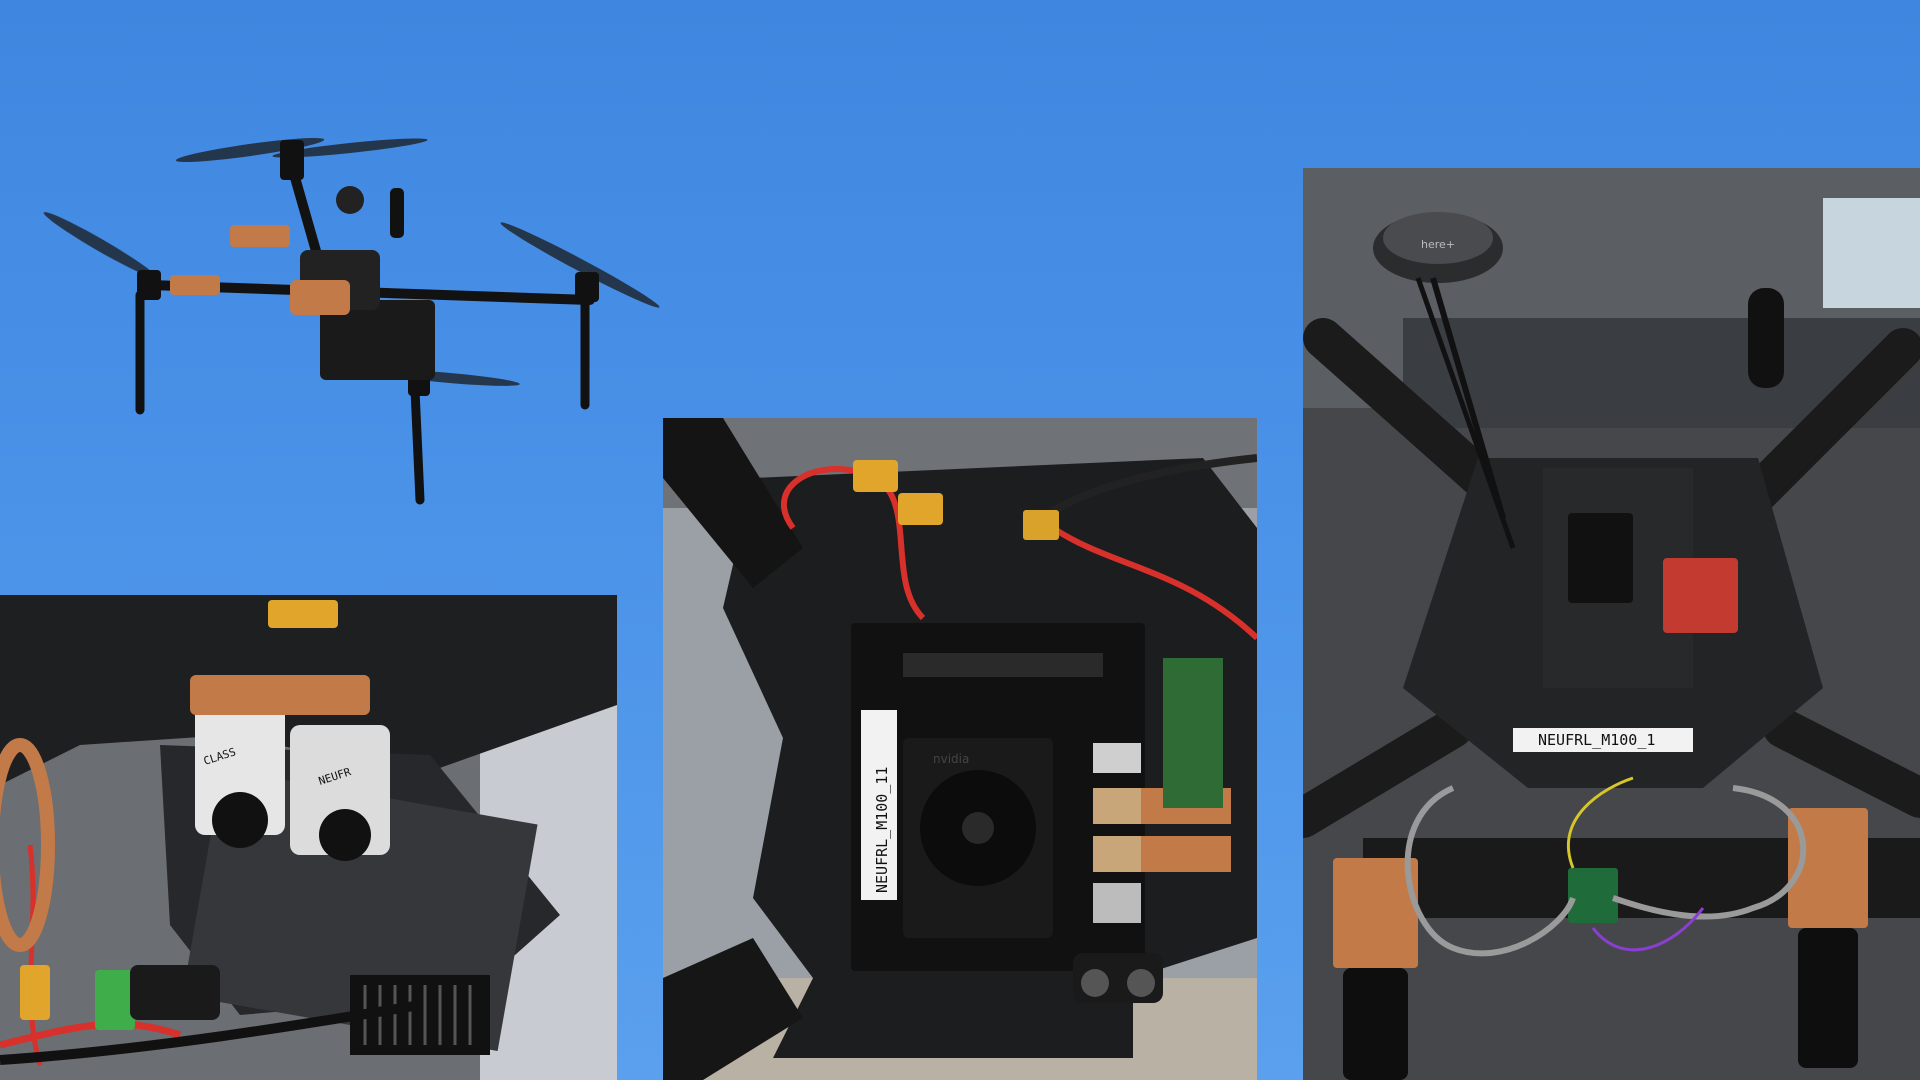 The width and height of the screenshot is (1920, 1080). I want to click on gps-brand-text: here+, so click(1438, 244).